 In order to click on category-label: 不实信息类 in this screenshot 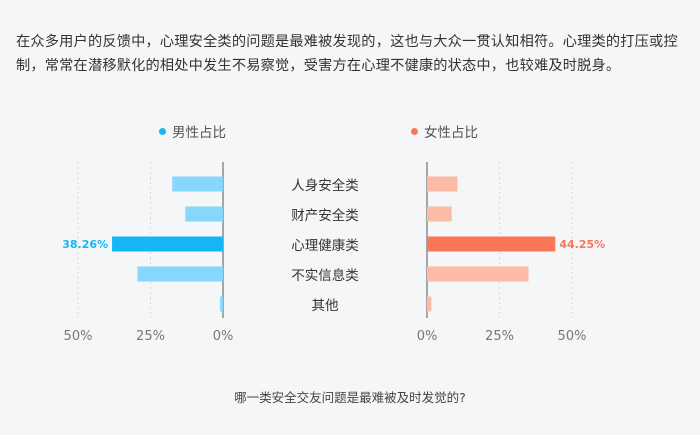, I will do `click(325, 276)`.